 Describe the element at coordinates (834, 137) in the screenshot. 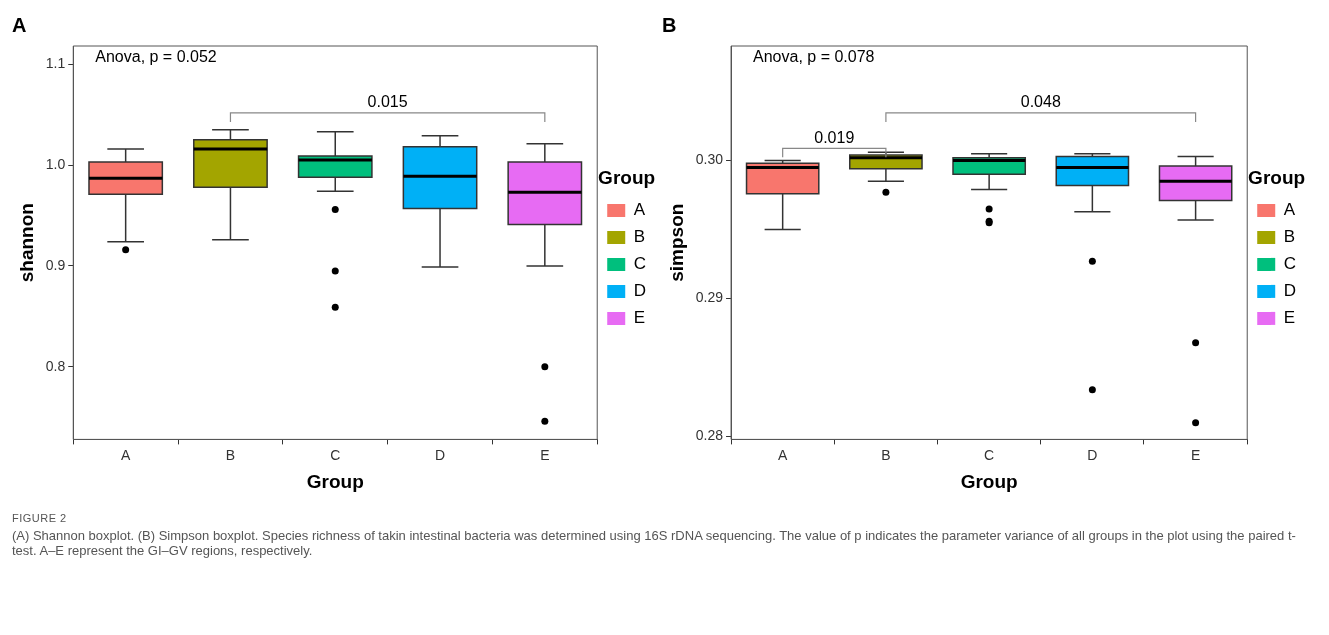

I see `annotation: 0.019` at that location.